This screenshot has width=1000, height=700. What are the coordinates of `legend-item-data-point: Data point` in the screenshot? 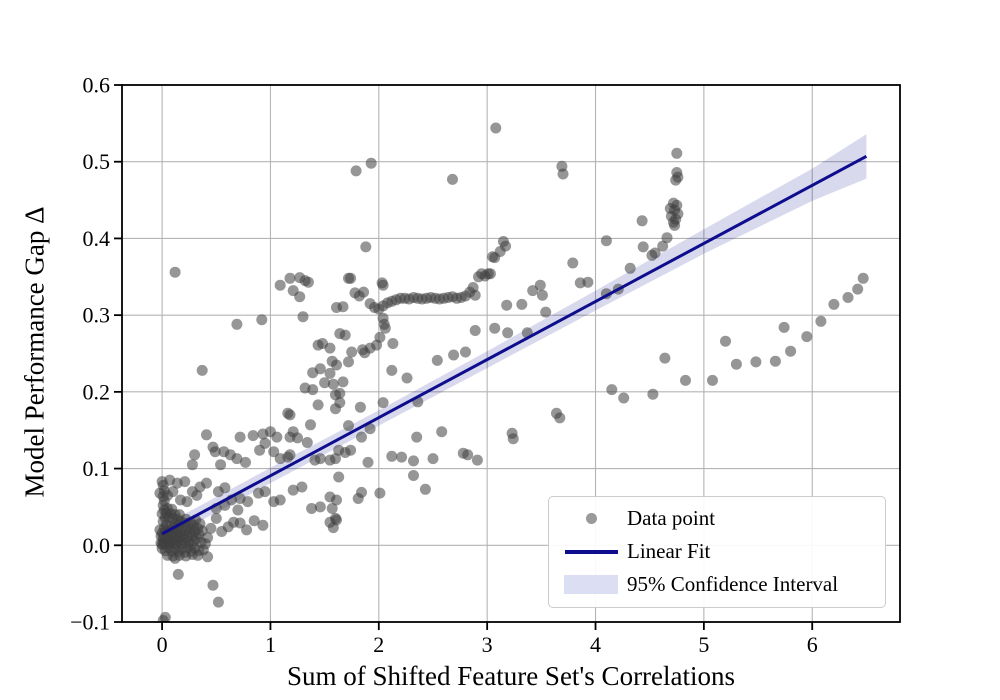 It's located at (717, 518).